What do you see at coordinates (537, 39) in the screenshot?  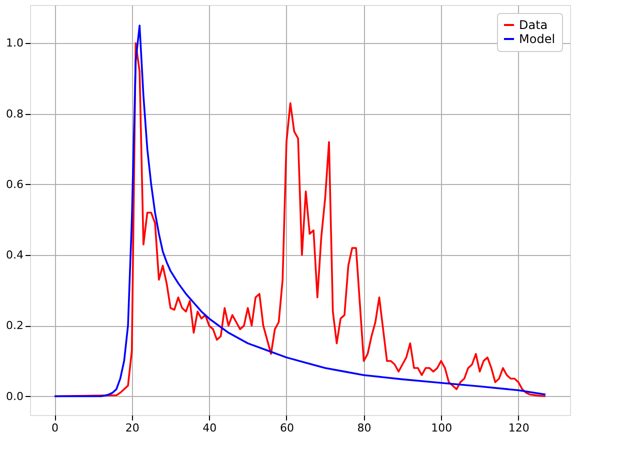 I see `legend-label: Model` at bounding box center [537, 39].